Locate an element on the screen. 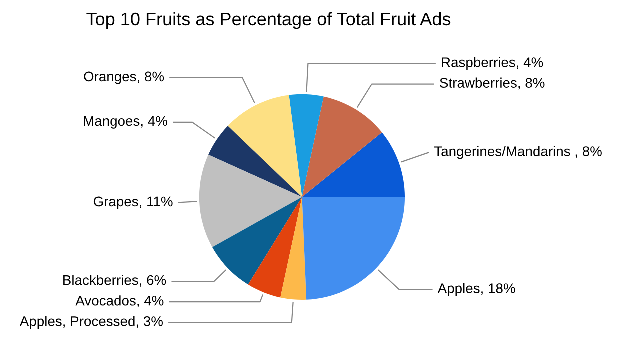  slice-label: Oranges, 8% is located at coordinates (124, 78).